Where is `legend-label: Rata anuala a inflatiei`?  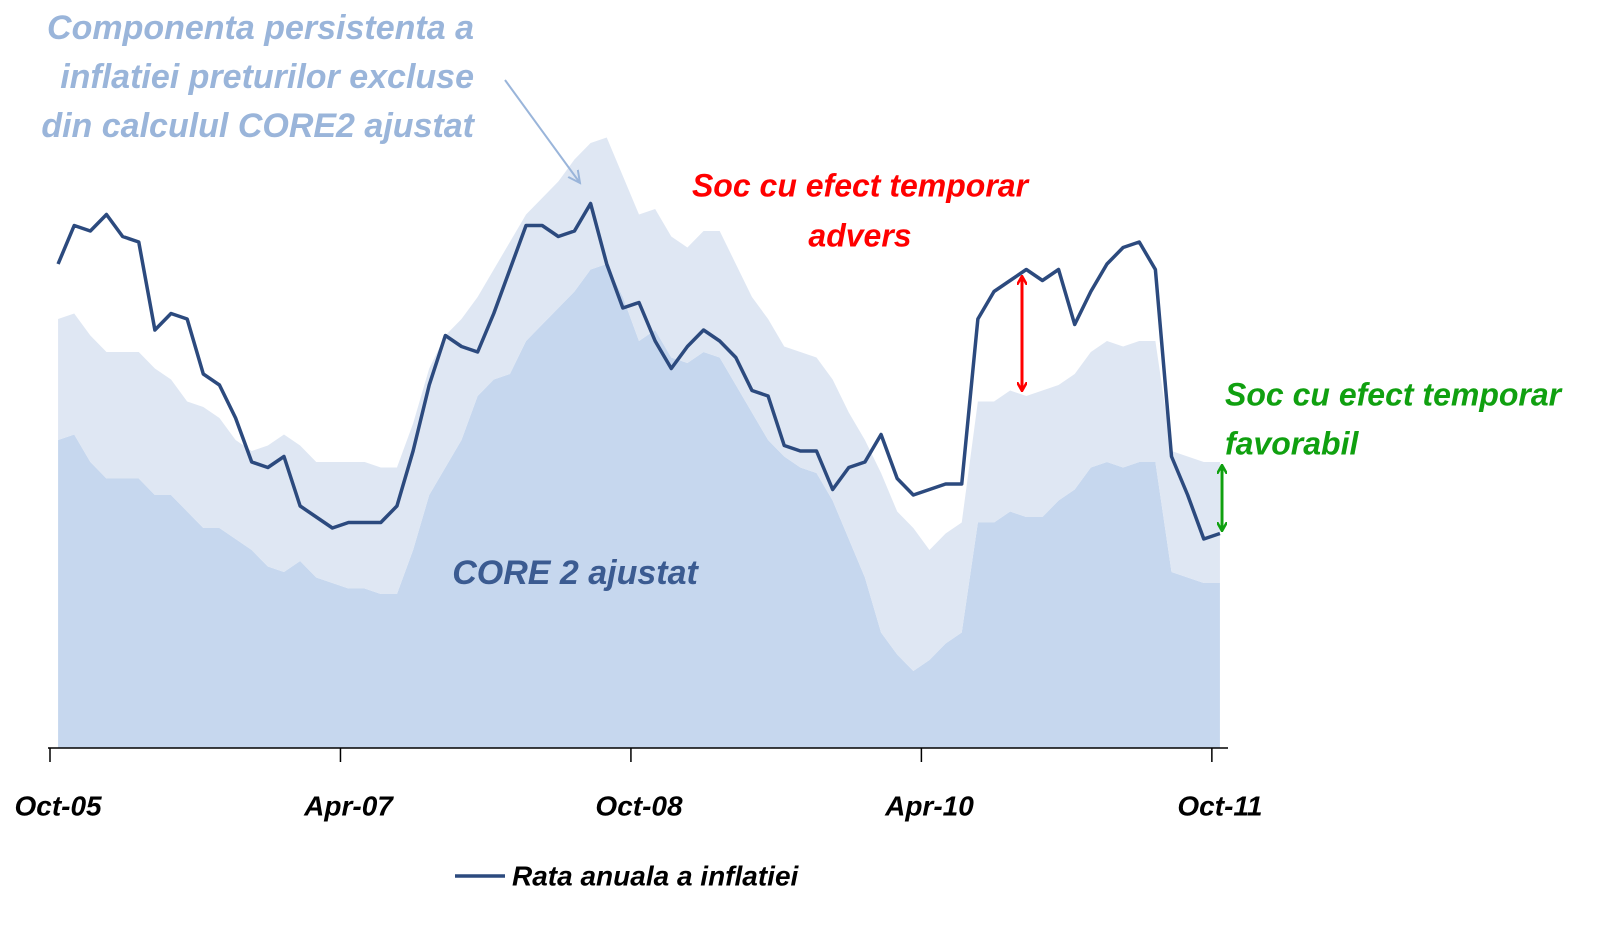
legend-label: Rata anuala a inflatiei is located at coordinates (656, 875).